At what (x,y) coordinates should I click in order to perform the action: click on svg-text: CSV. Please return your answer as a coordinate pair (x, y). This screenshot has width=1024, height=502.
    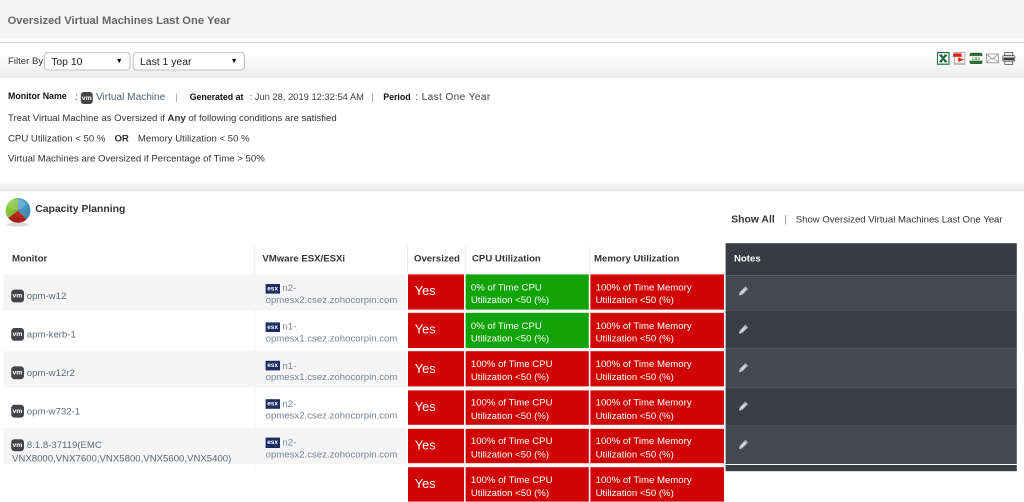
    Looking at the image, I should click on (976, 58).